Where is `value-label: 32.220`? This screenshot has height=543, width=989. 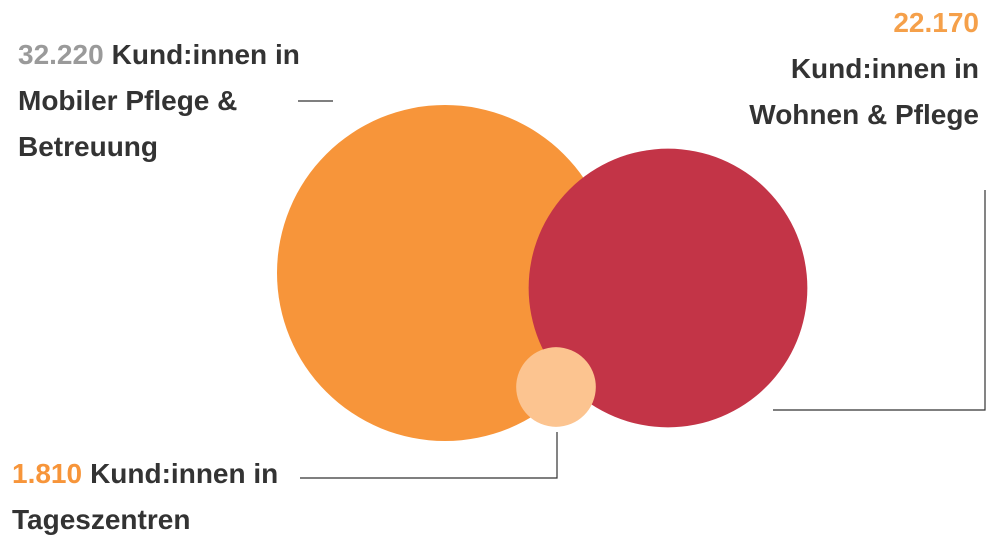
value-label: 32.220 is located at coordinates (61, 54).